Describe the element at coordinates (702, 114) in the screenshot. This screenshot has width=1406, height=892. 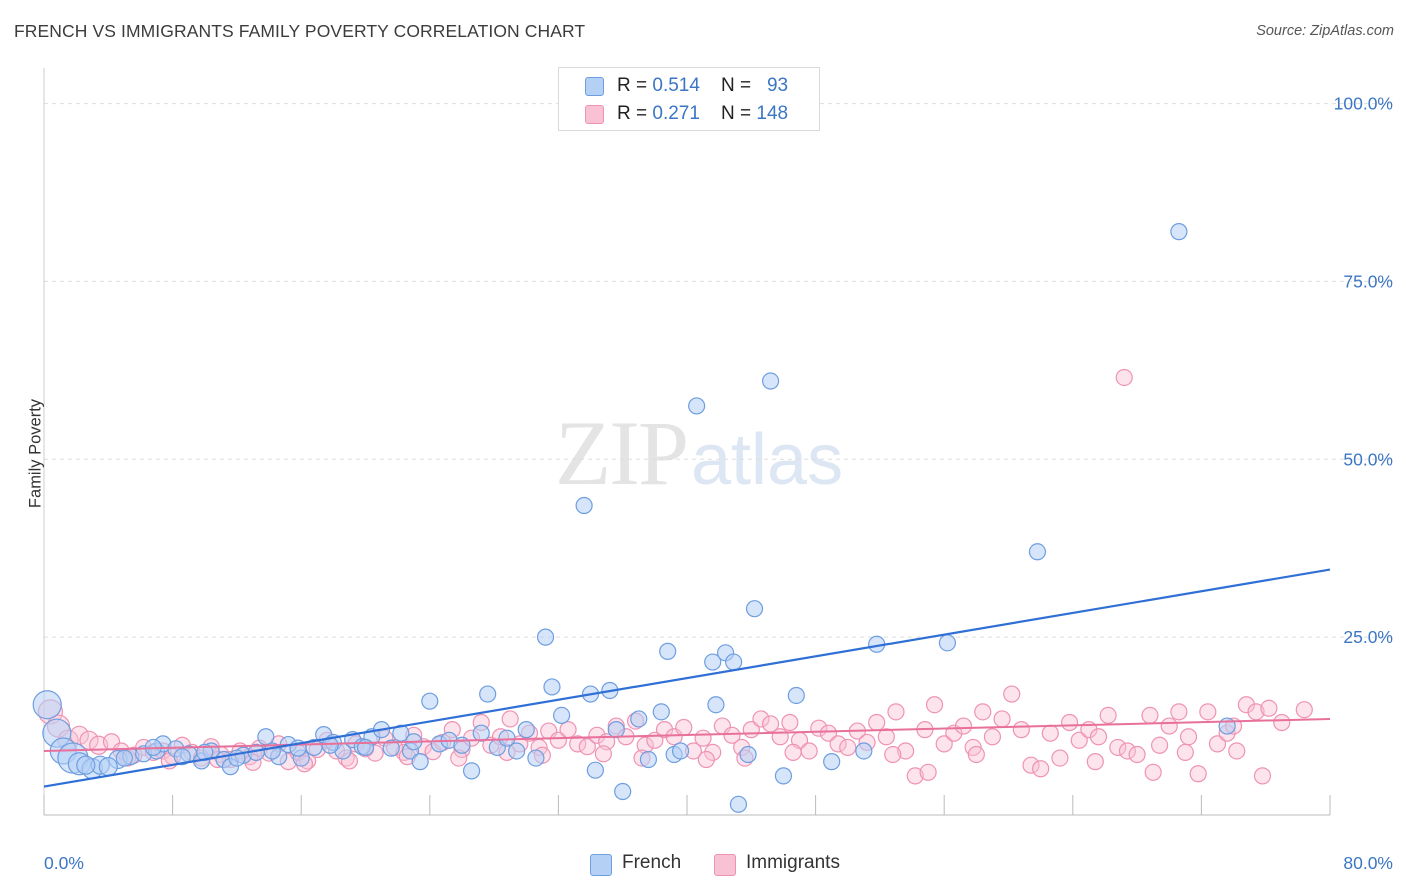
I see `legend-immigrants-text: R = 0.271 N = 148` at that location.